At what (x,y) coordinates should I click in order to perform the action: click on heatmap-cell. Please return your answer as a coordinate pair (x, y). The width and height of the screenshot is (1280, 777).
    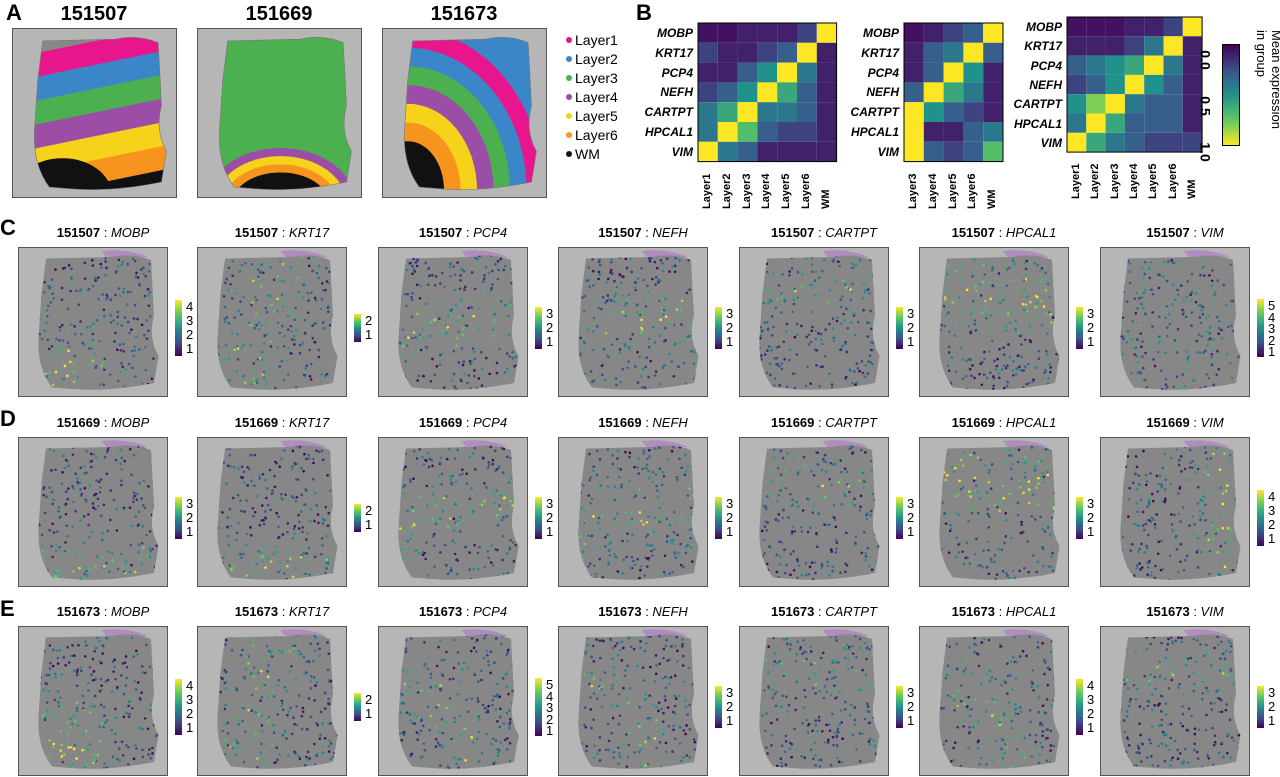
    Looking at the image, I should click on (1096, 104).